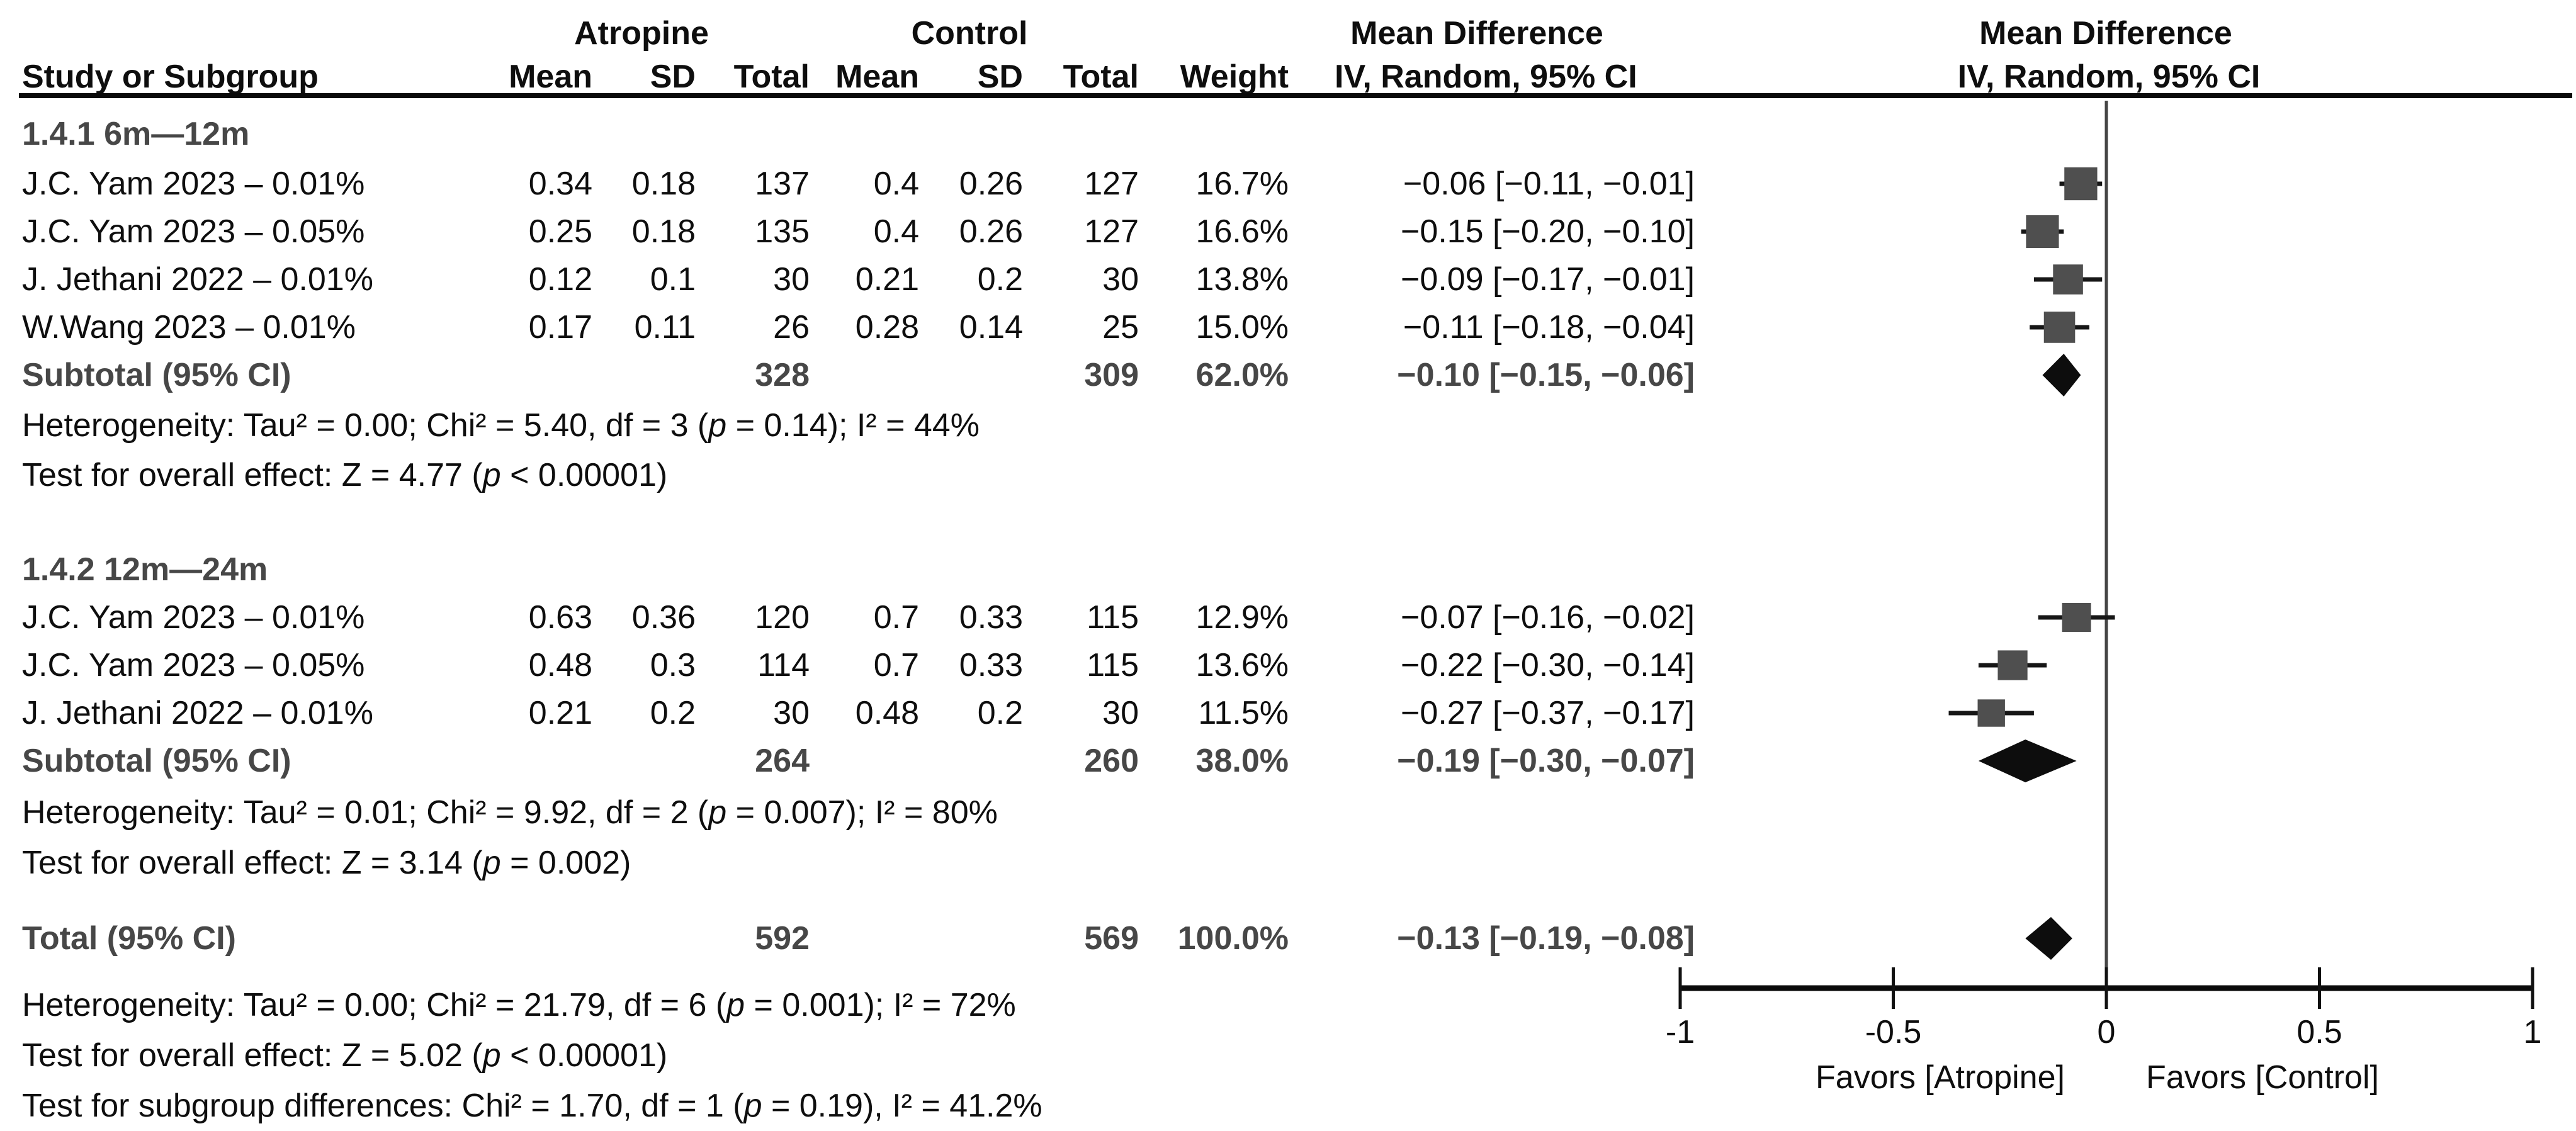  What do you see at coordinates (771, 77) in the screenshot?
I see `atropine-total-header: Total` at bounding box center [771, 77].